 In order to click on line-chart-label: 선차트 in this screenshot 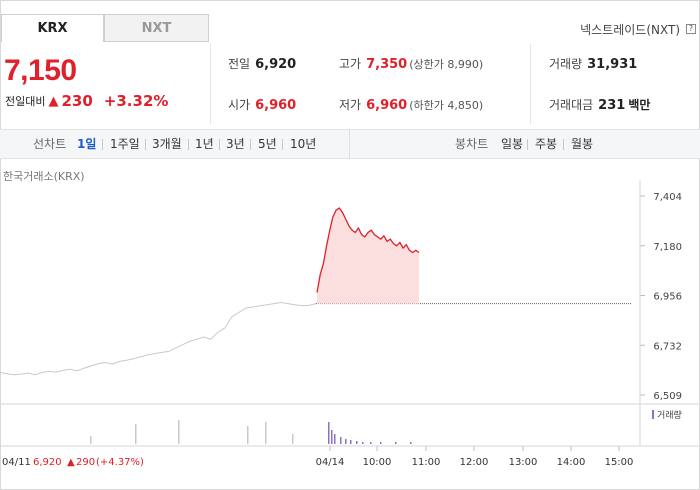, I will do `click(50, 144)`.